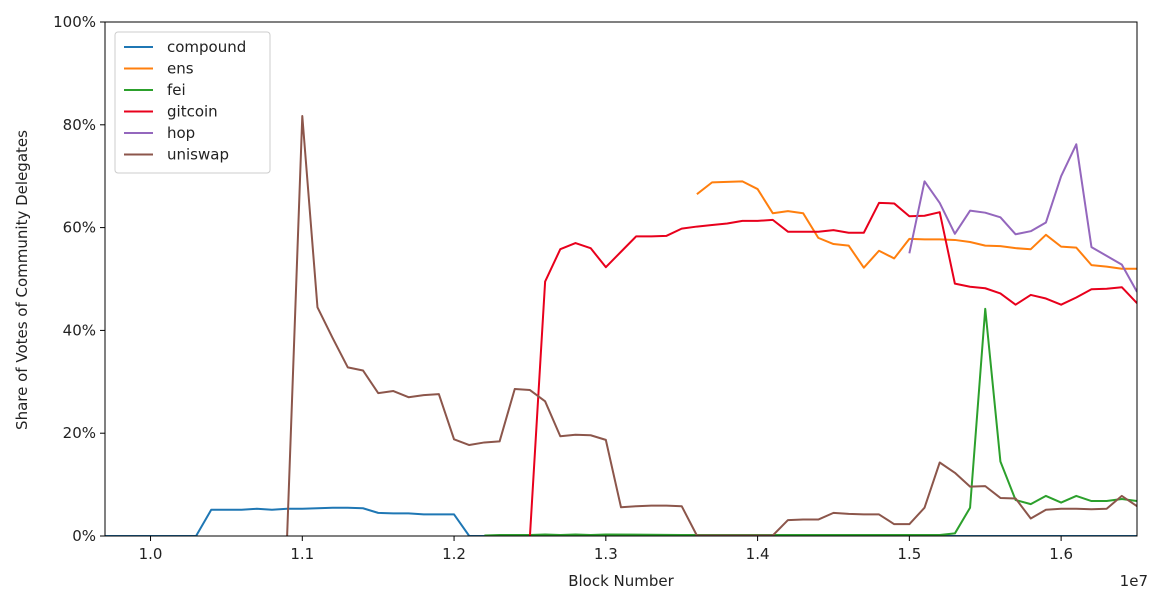 Image resolution: width=1158 pixels, height=610 pixels. I want to click on legend-label-gitcoin: gitcoin, so click(192, 112).